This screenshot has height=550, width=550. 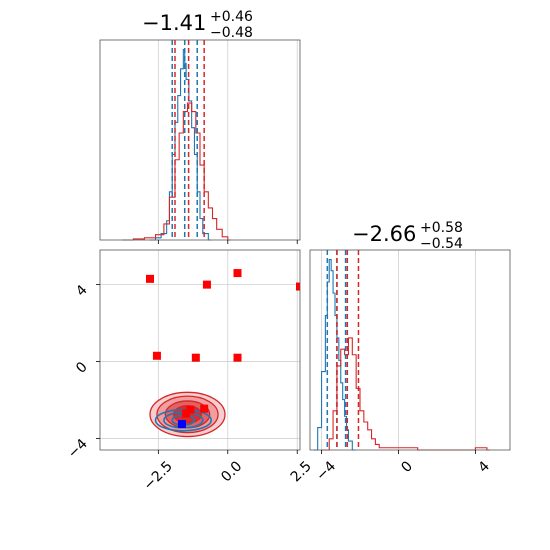 I want to click on panel-title-minus: −0.54, so click(x=441, y=244).